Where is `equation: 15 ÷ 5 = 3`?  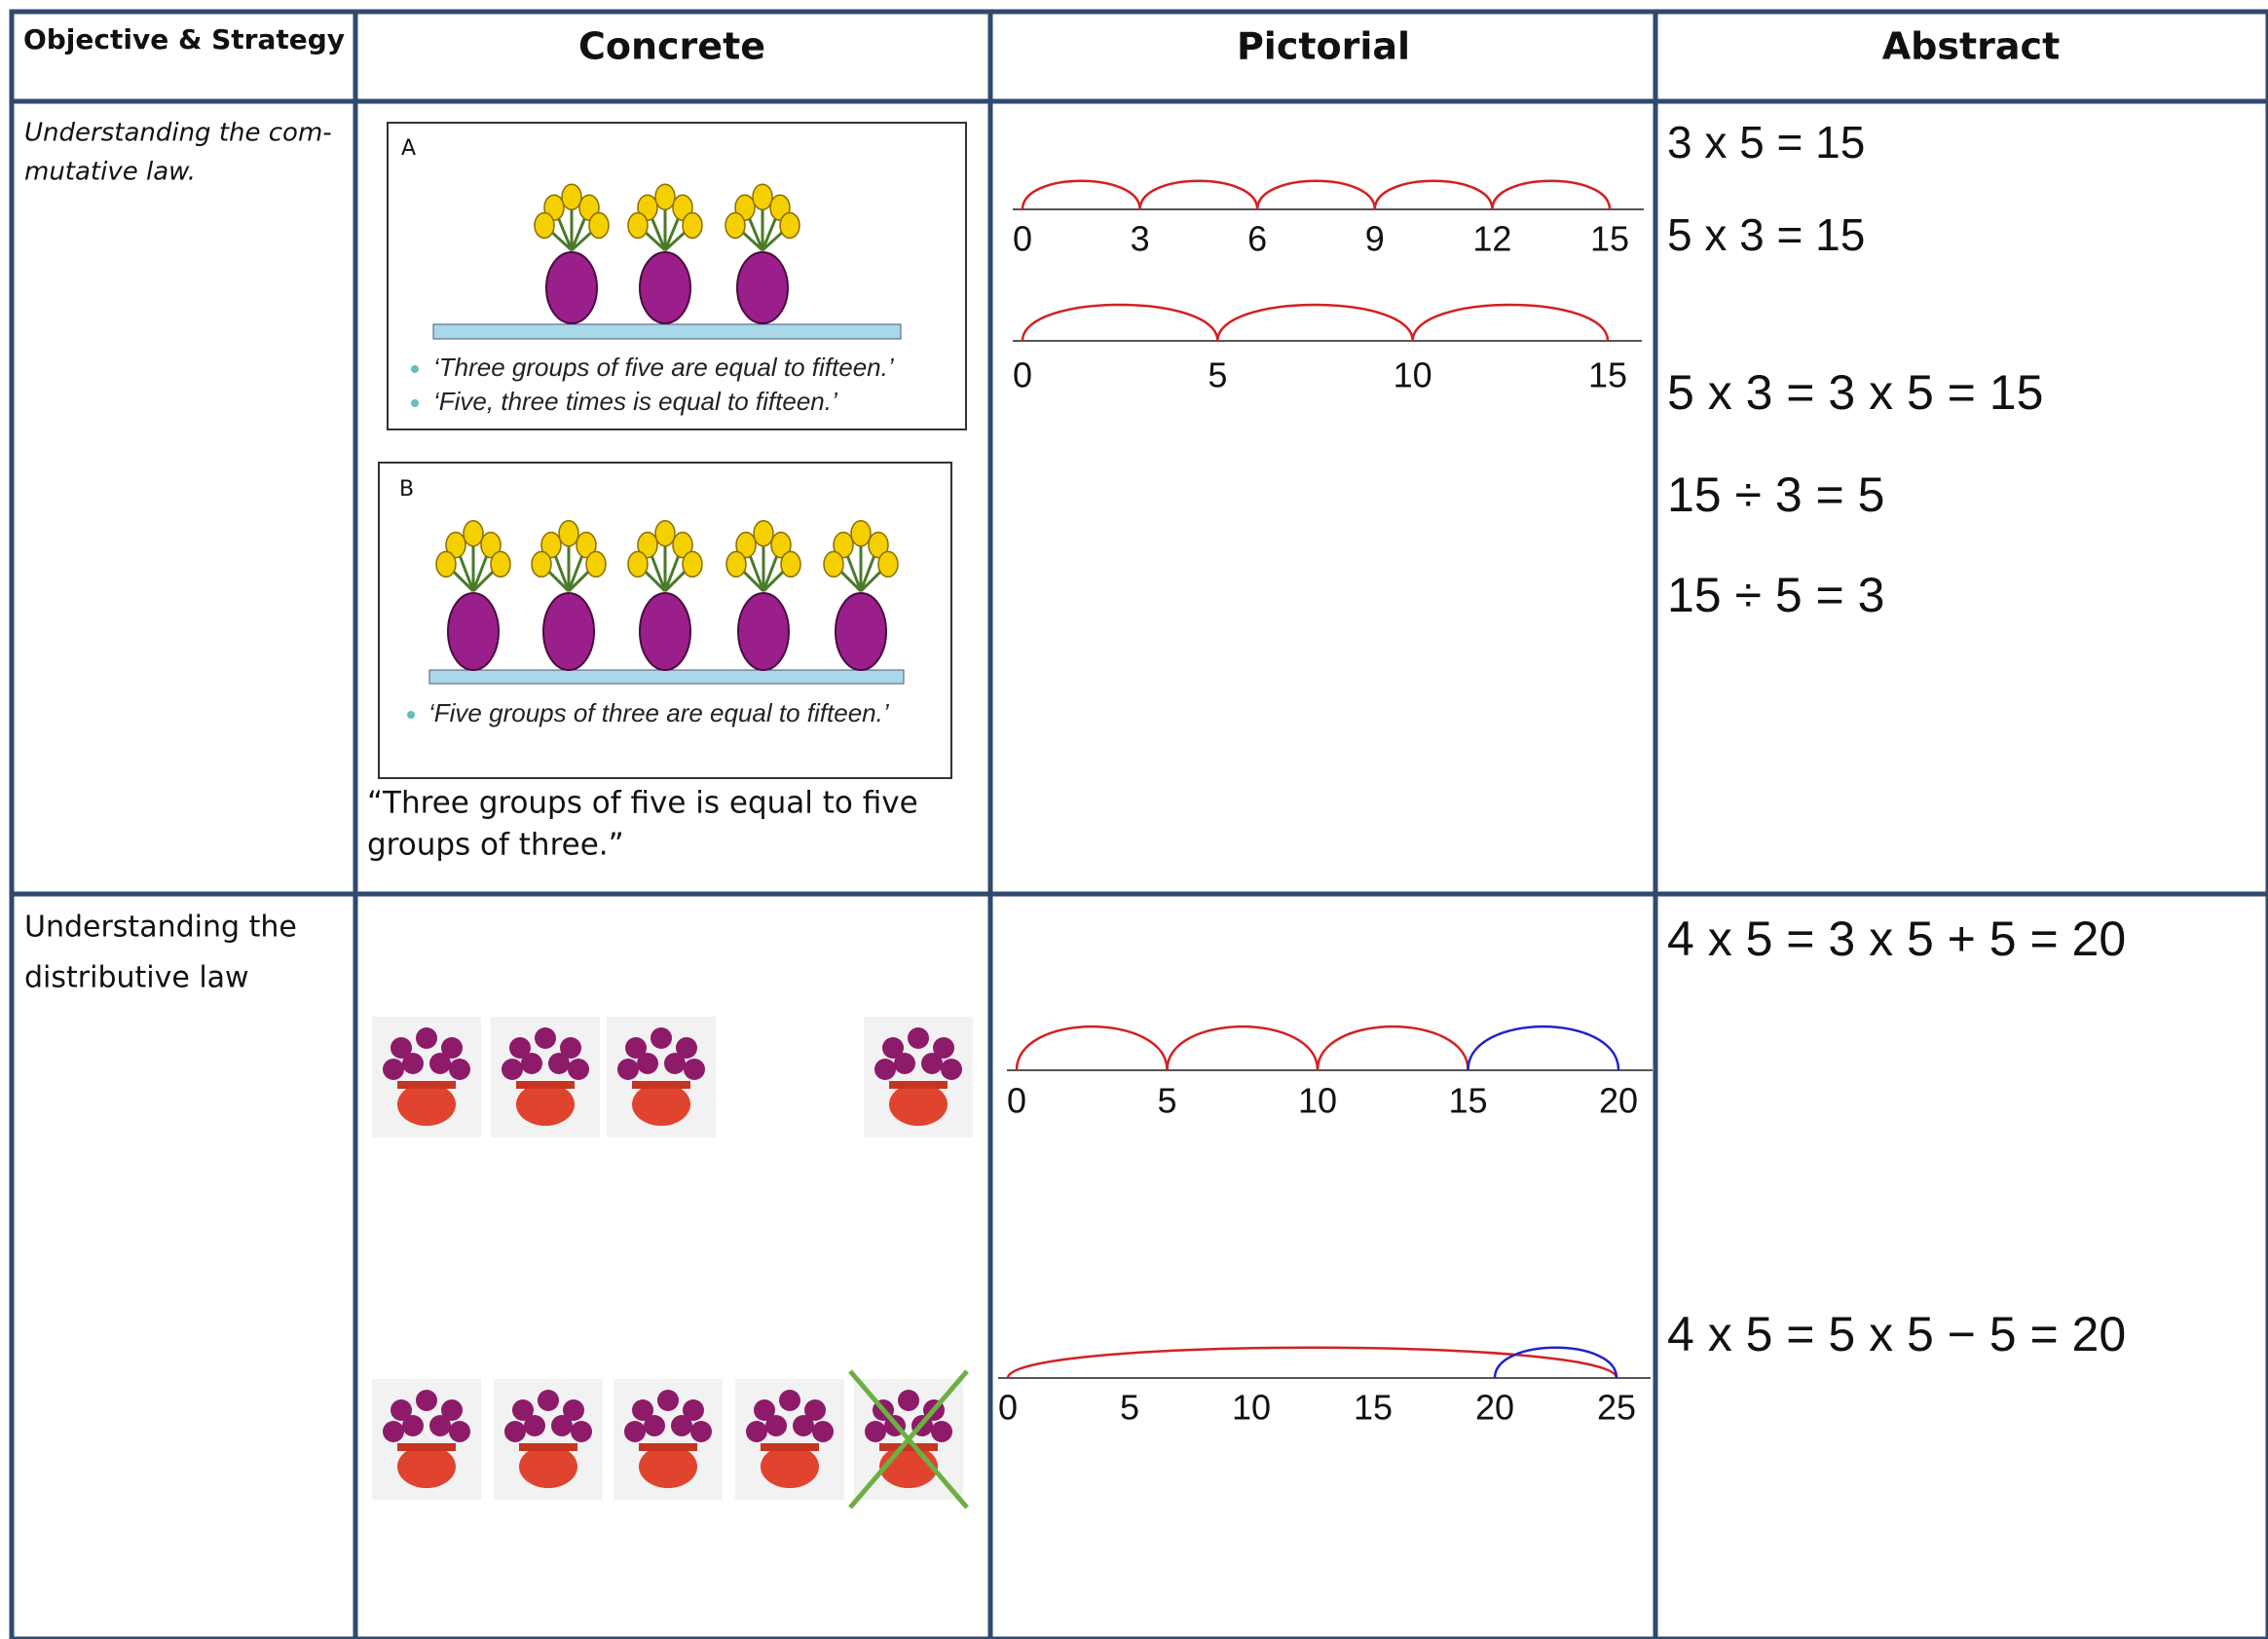 equation: 15 ÷ 5 = 3 is located at coordinates (1775, 595).